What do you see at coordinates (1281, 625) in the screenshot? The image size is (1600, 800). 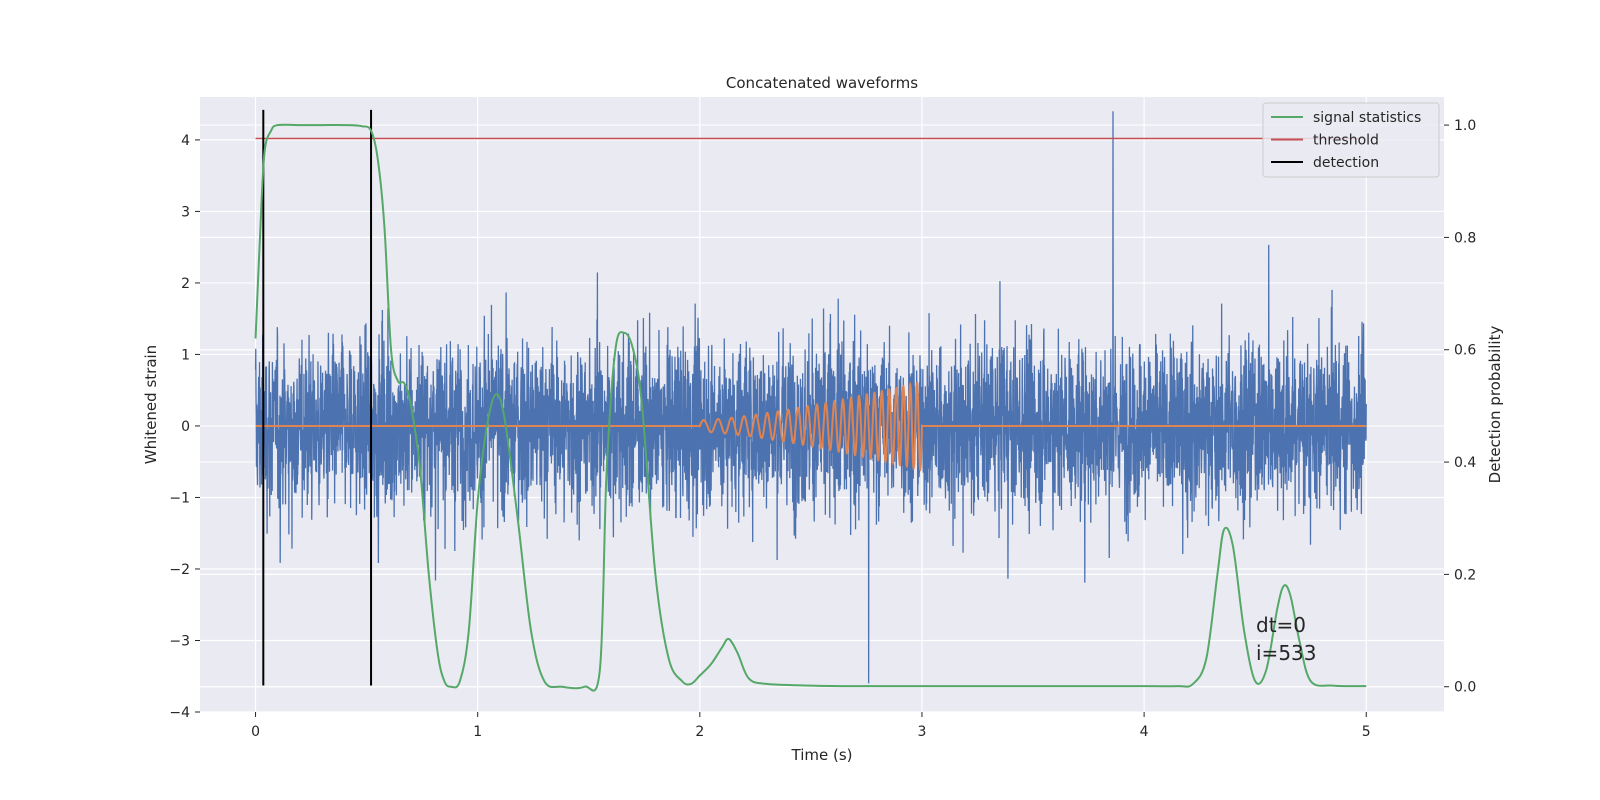 I see `annotation-dt: dt=0` at bounding box center [1281, 625].